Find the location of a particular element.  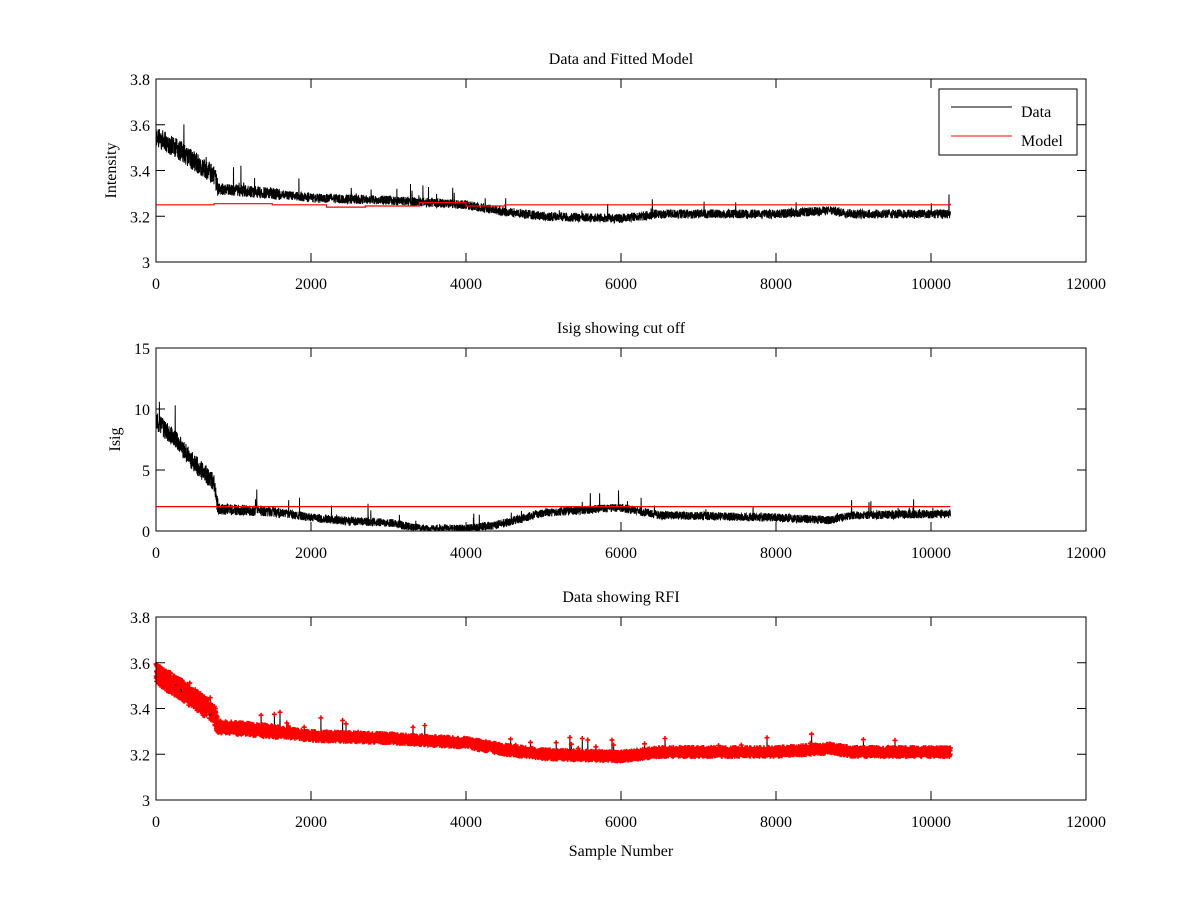

chart-title: Data showing RFI is located at coordinates (620, 597).